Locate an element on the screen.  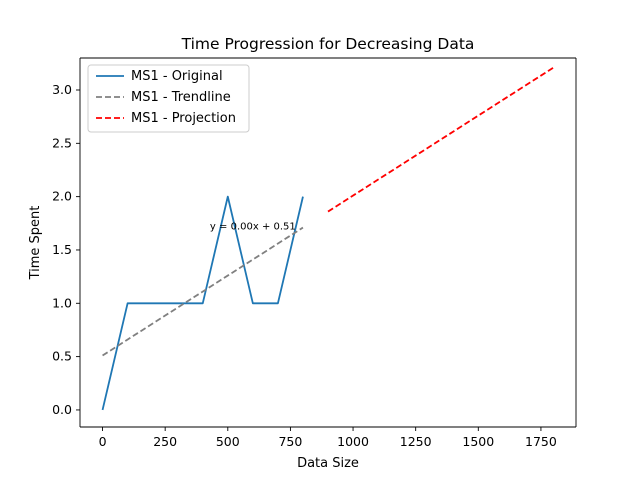
legend-box is located at coordinates (168, 98).